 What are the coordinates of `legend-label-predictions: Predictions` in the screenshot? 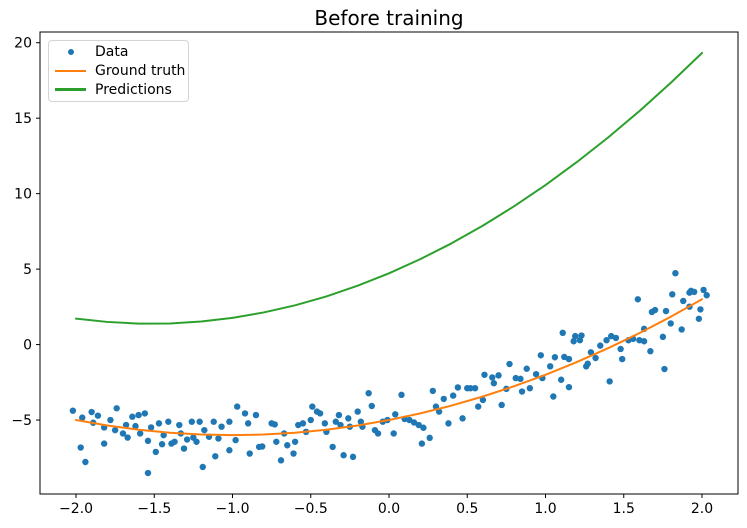 It's located at (133, 89).